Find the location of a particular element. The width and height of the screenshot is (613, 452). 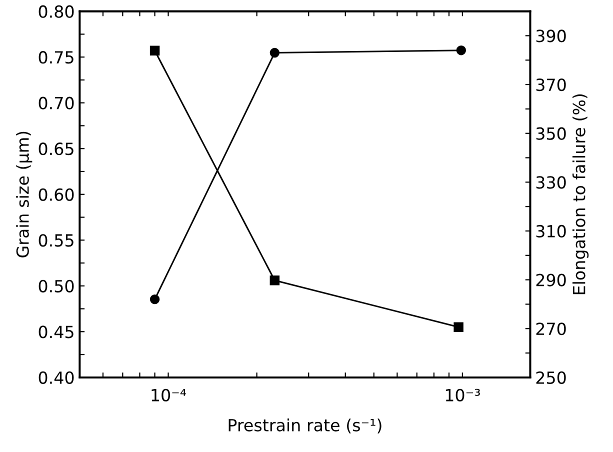

y-tick-label: 0.75 is located at coordinates (56, 57).